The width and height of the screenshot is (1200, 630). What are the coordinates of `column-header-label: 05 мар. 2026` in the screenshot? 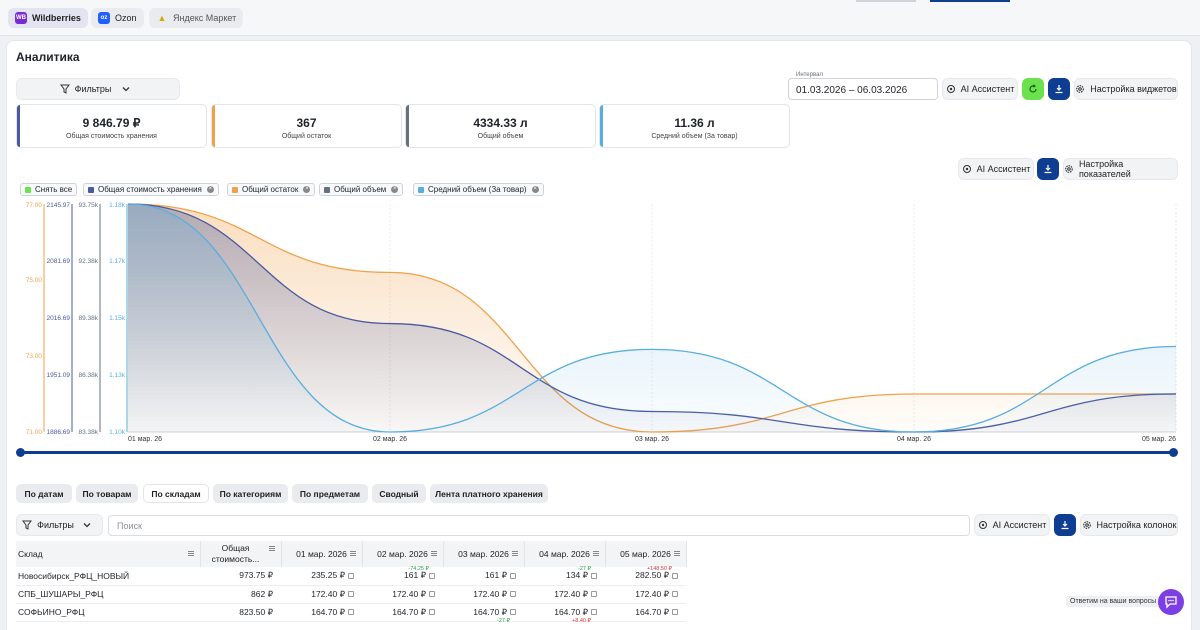 It's located at (645, 554).